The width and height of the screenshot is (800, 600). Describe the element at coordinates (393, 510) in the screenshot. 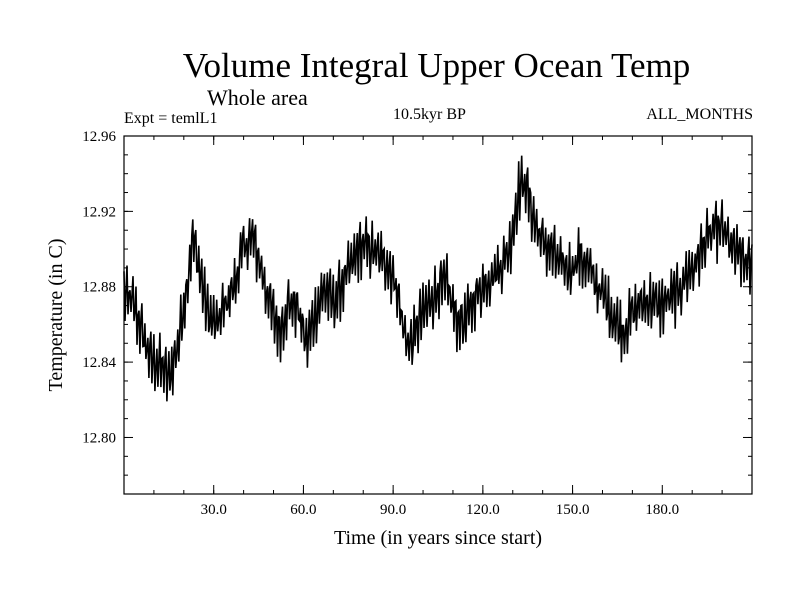

I see `x-tick-label: 90.0` at that location.